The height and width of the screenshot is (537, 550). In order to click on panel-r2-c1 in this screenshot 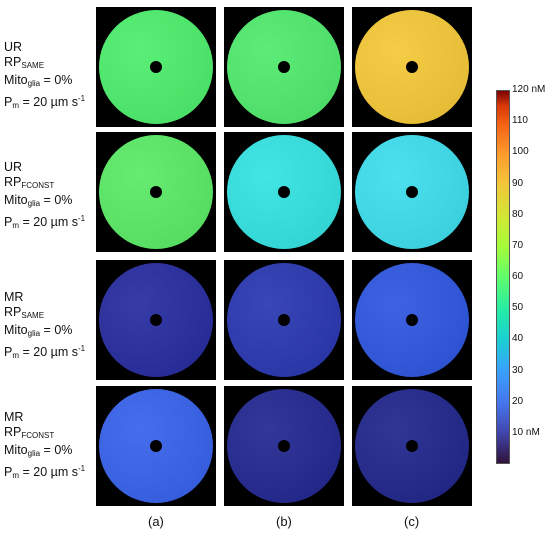, I will do `click(156, 192)`.